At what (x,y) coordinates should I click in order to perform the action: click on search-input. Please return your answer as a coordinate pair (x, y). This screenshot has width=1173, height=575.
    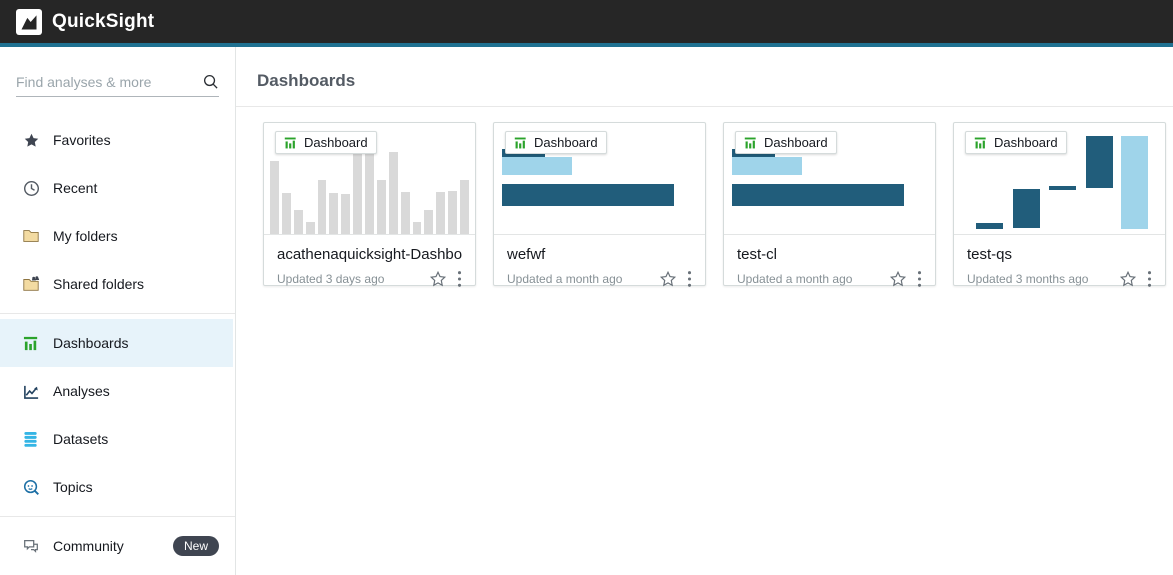
    Looking at the image, I should click on (109, 81).